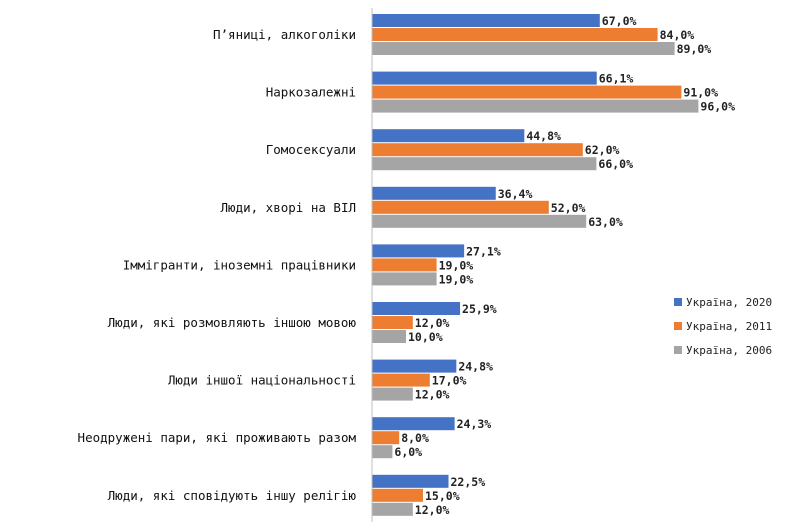 The height and width of the screenshot is (526, 790). What do you see at coordinates (479, 309) in the screenshot?
I see `data-label: 25,9%` at bounding box center [479, 309].